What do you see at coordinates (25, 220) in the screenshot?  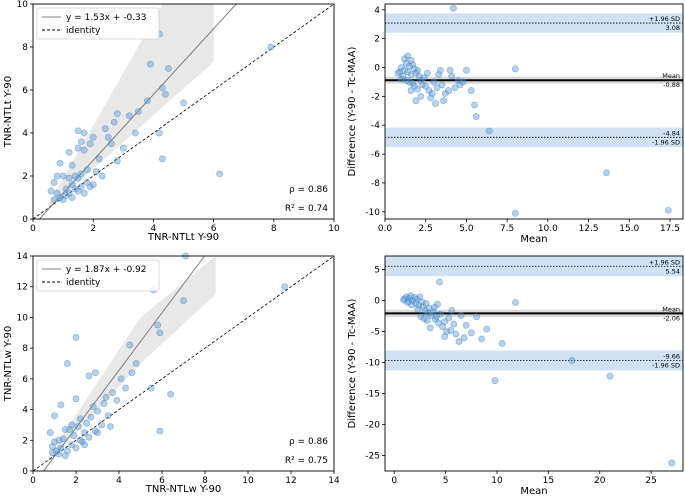 I see `y-tick-label: 0` at bounding box center [25, 220].